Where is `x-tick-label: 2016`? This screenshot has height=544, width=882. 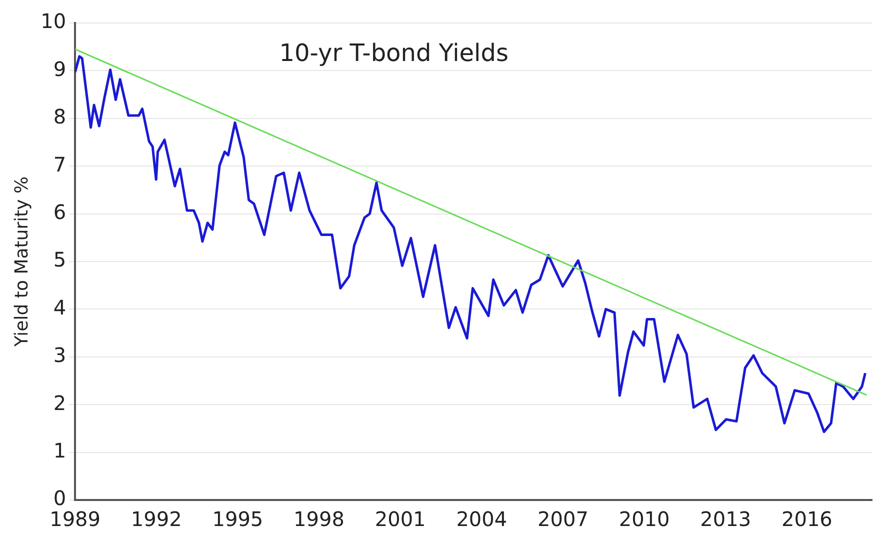
x-tick-label: 2016 is located at coordinates (806, 519).